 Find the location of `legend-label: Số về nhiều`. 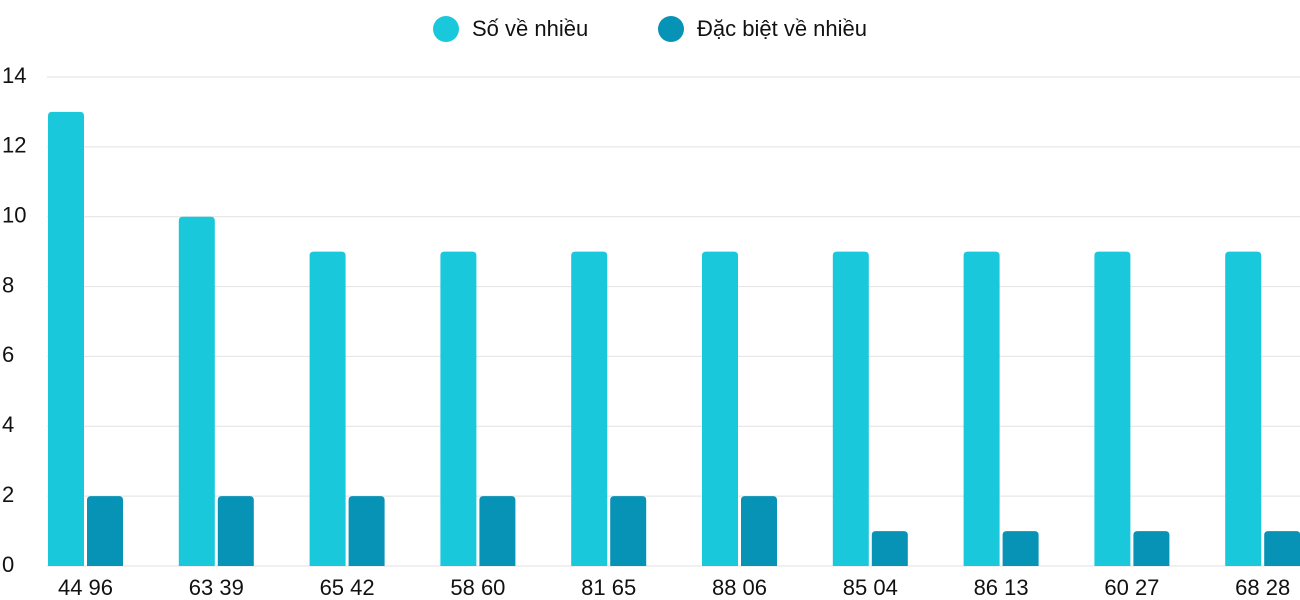

legend-label: Số về nhiều is located at coordinates (530, 28).